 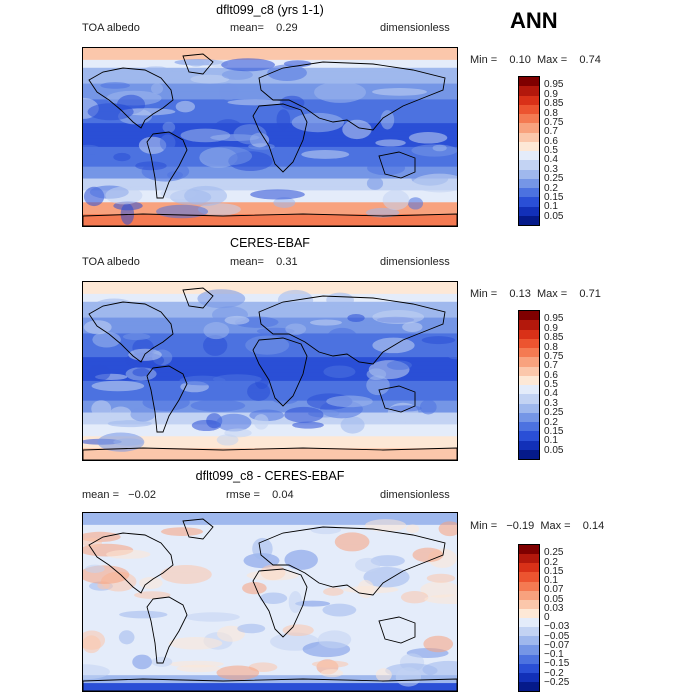 What do you see at coordinates (554, 608) in the screenshot?
I see `colorbar-tick-label: 0.03` at bounding box center [554, 608].